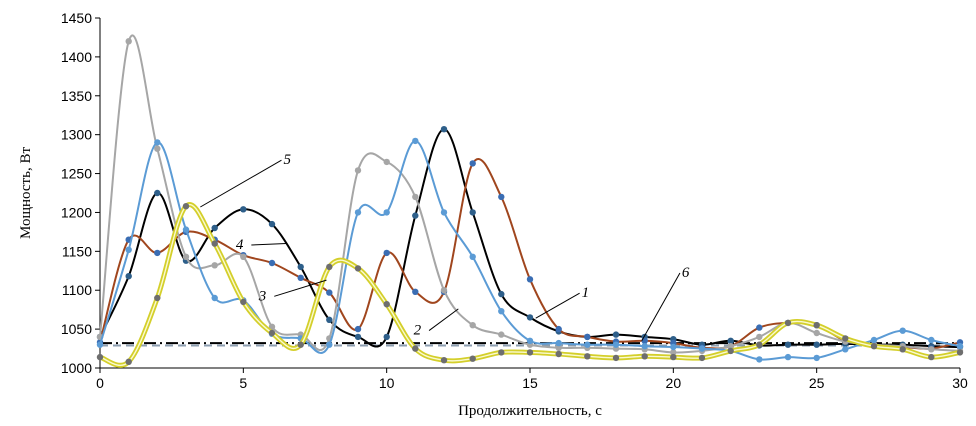 Image resolution: width=976 pixels, height=426 pixels. What do you see at coordinates (76, 368) in the screenshot?
I see `y-tick-label: 1000` at bounding box center [76, 368].